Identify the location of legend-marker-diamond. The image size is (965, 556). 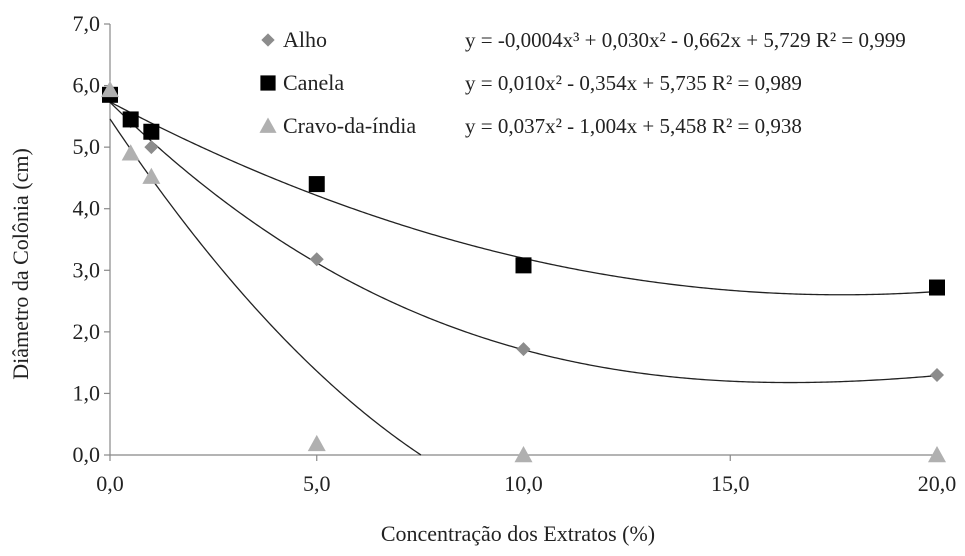
(268, 40).